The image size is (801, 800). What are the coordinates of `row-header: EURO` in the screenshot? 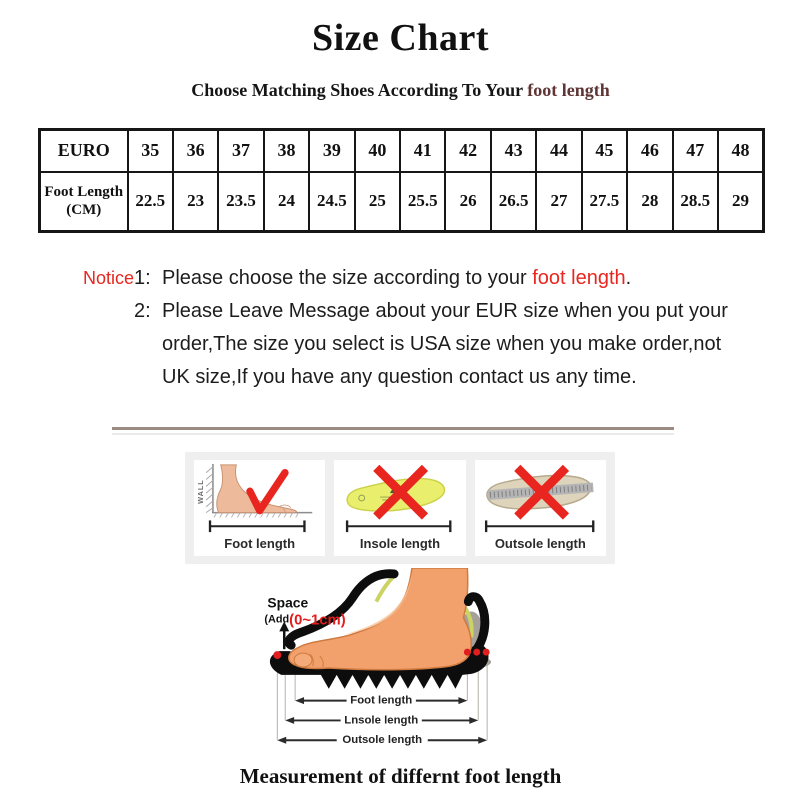 It's located at (83, 150).